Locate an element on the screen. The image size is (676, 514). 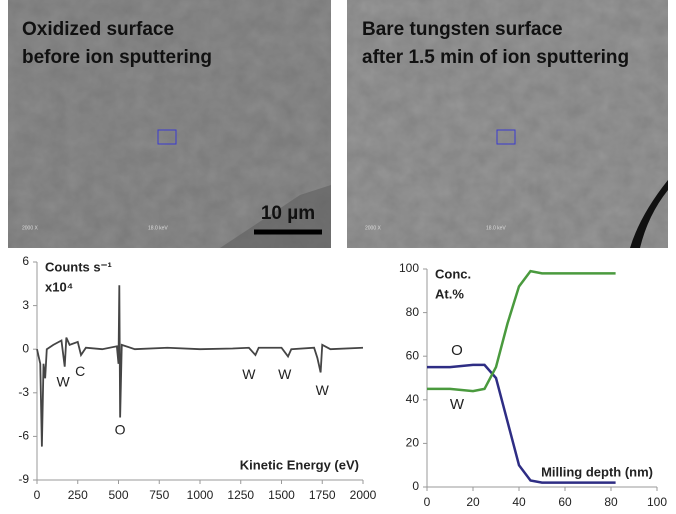
x-tick-label: 20 is located at coordinates (473, 502).